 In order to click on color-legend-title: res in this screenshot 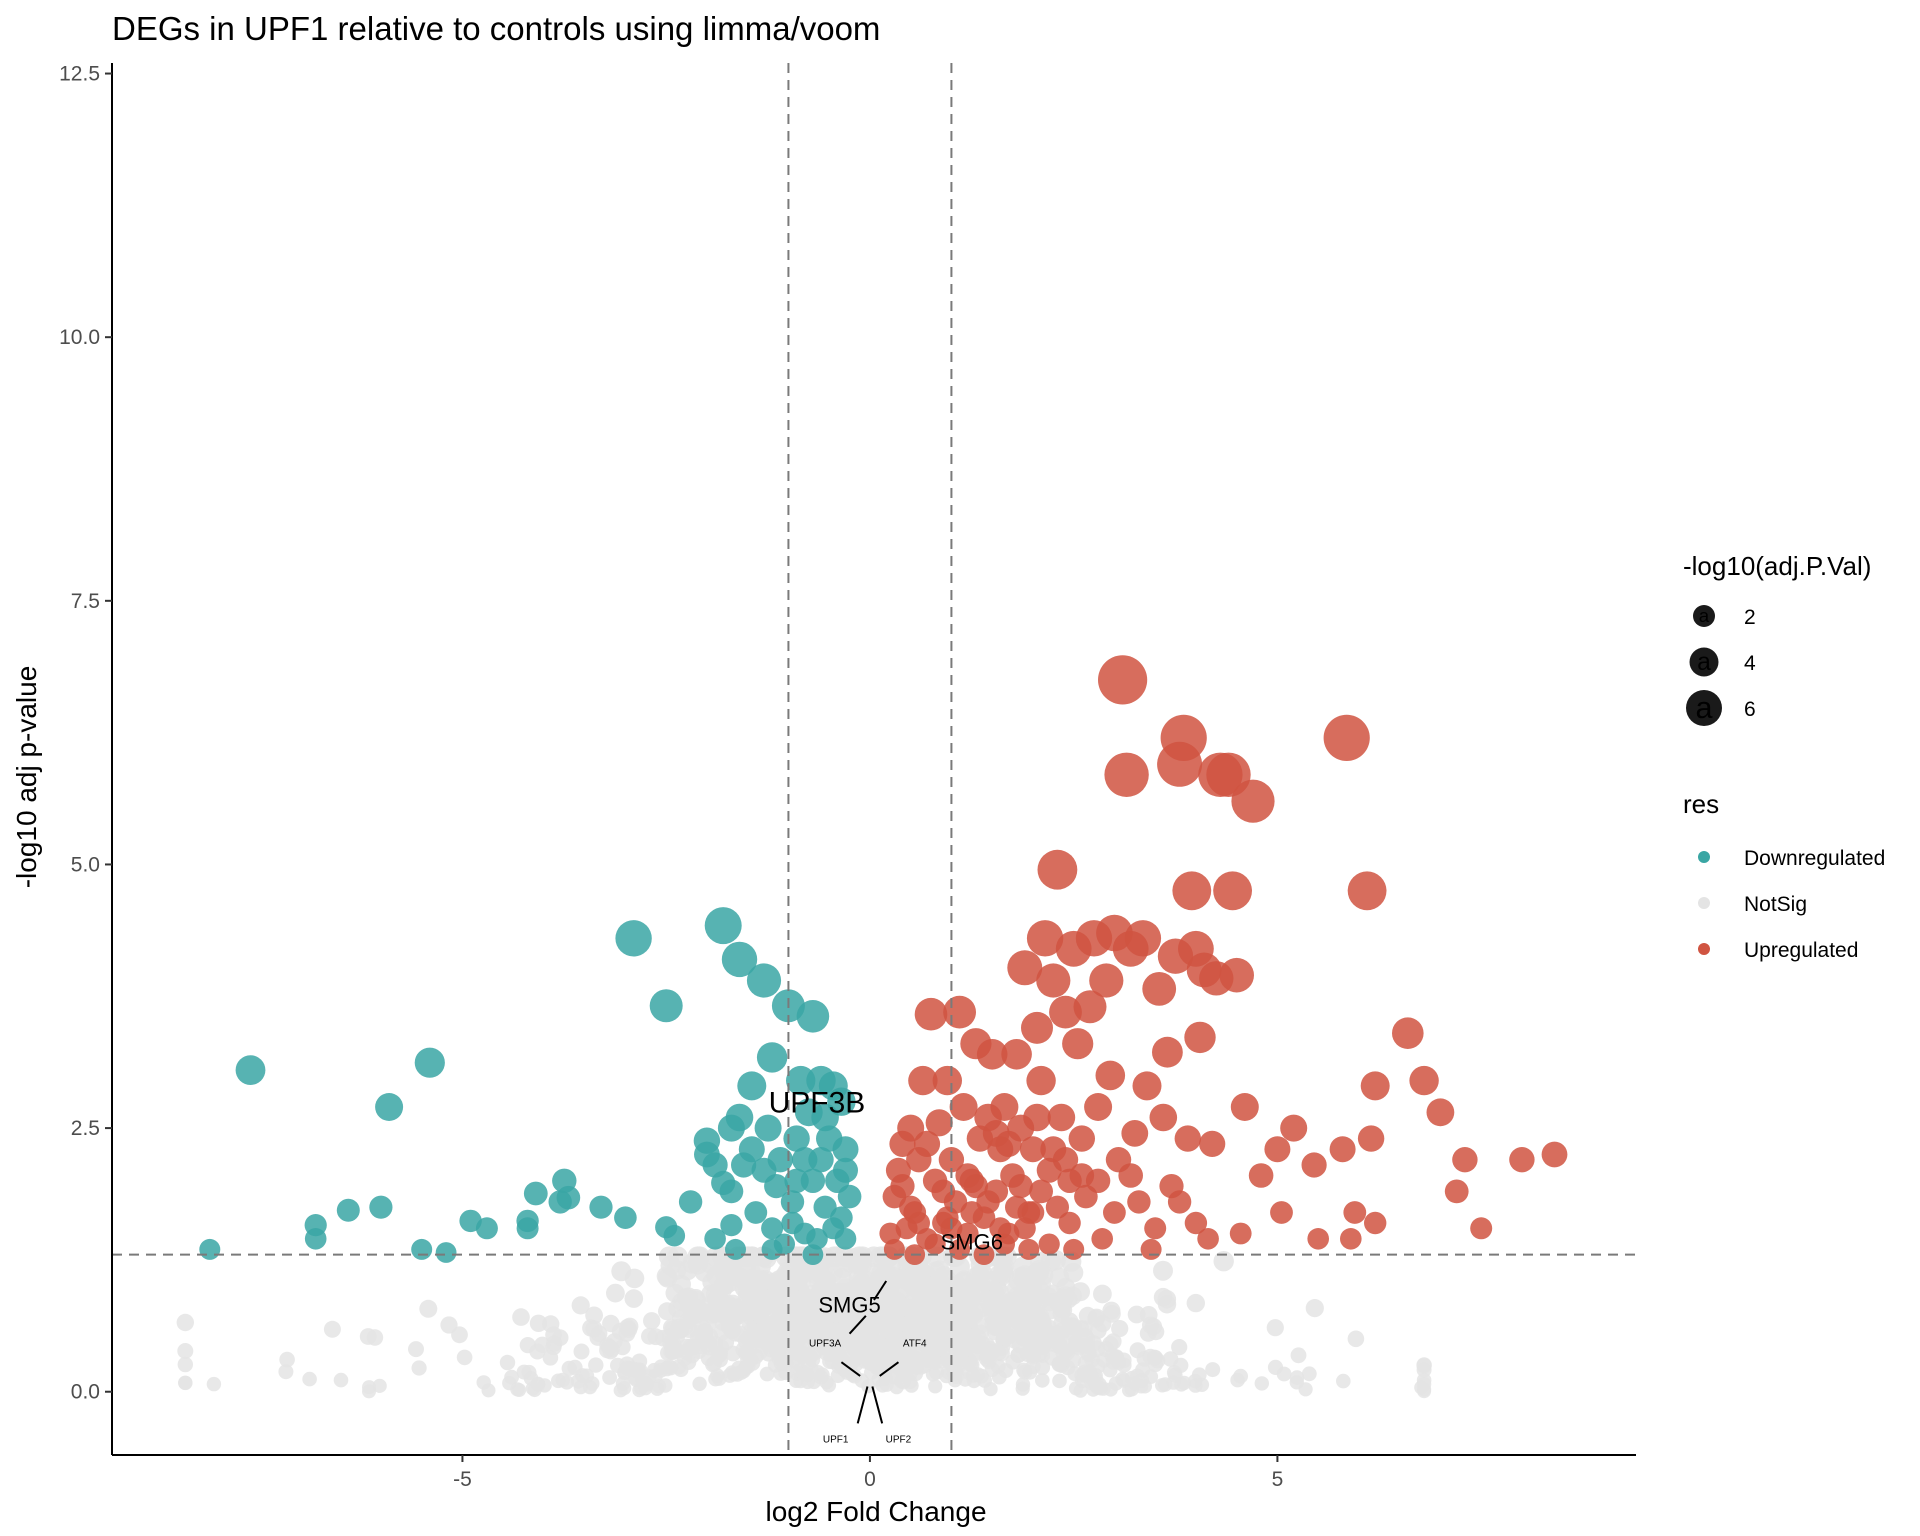, I will do `click(1701, 804)`.